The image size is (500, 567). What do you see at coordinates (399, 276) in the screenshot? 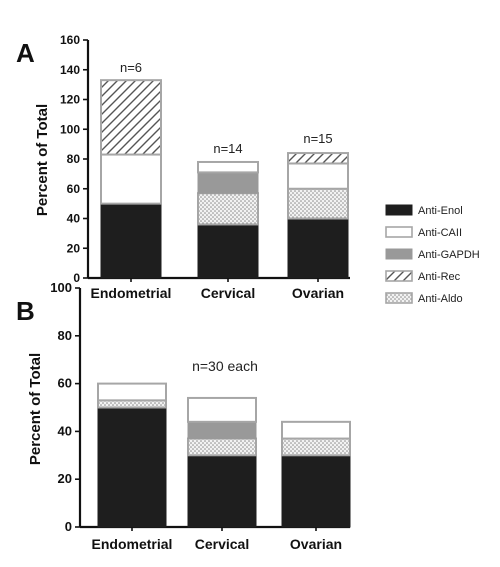
I see `legend-swatch-anti-rec` at bounding box center [399, 276].